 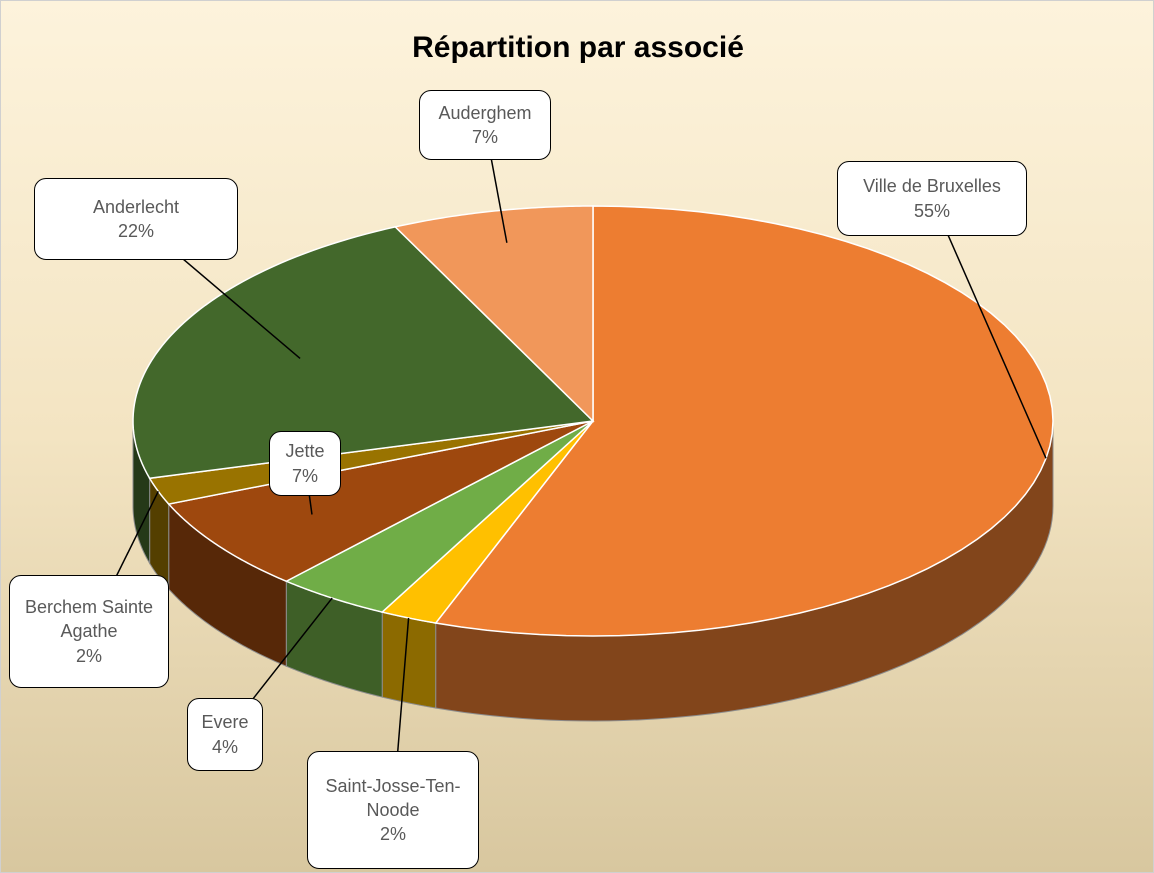 I want to click on data-label: Berchem Sainte Agathe 2%, so click(x=89, y=631).